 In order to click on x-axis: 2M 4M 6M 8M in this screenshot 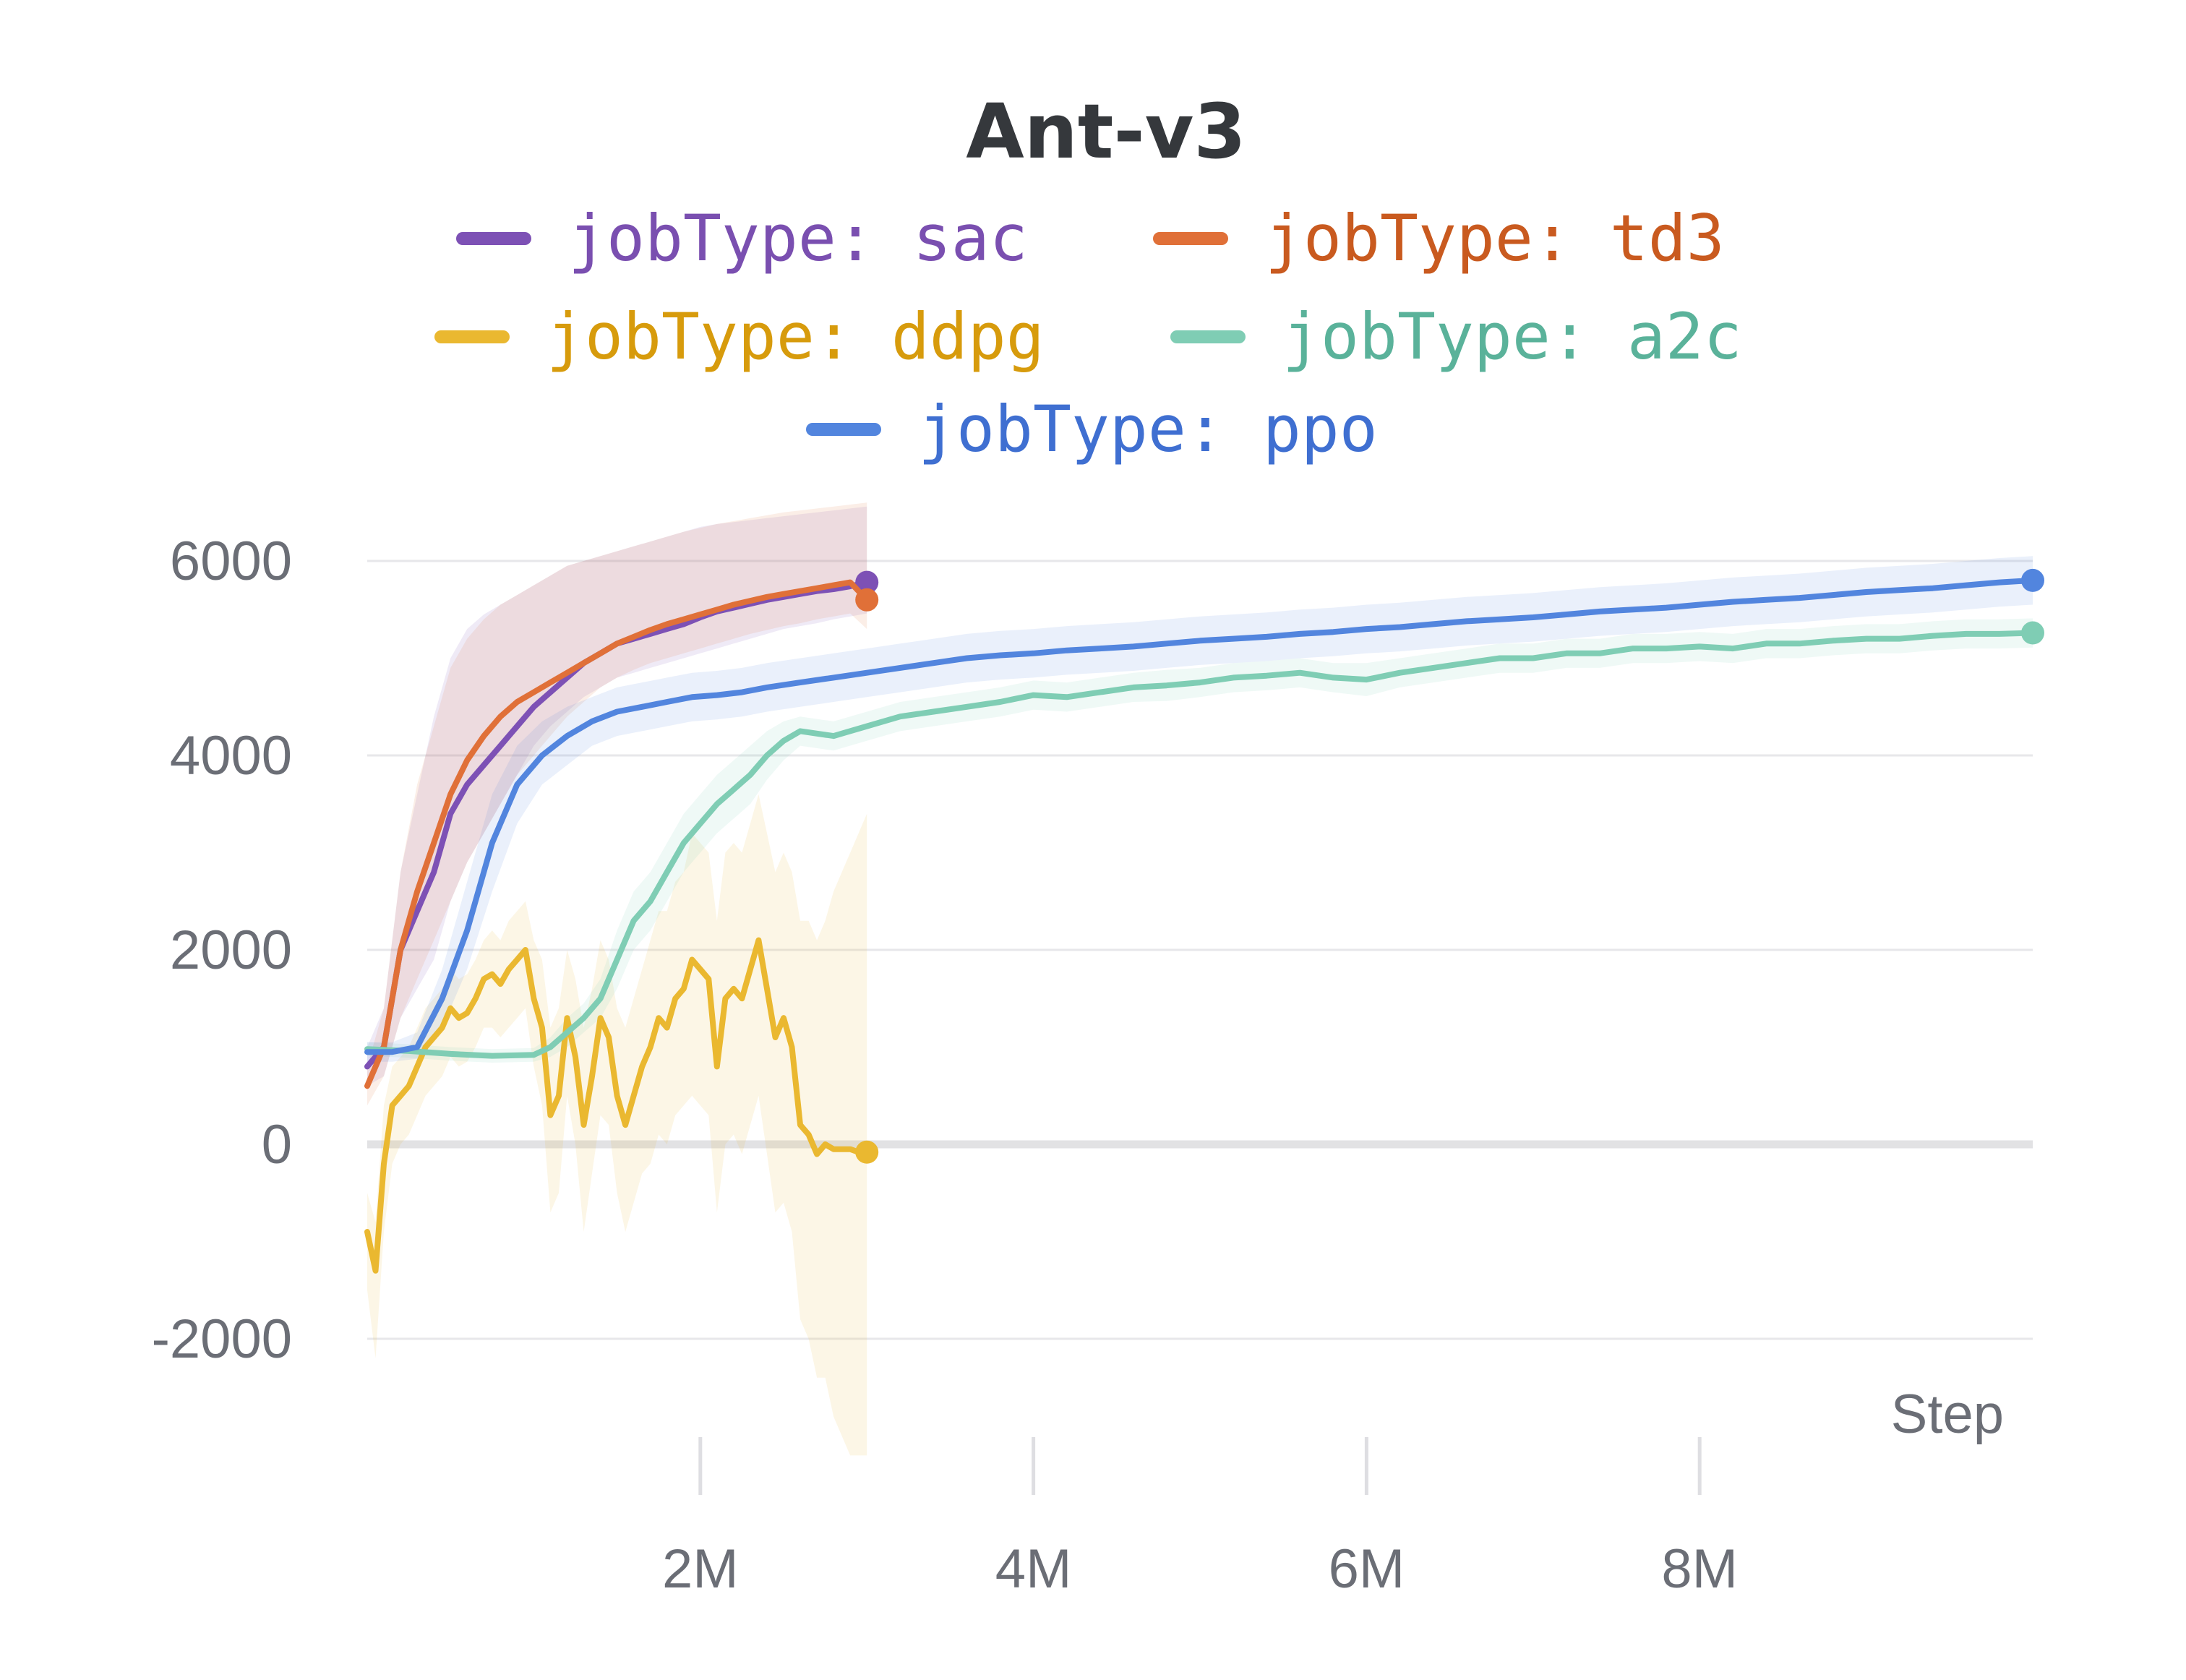, I will do `click(1200, 1518)`.